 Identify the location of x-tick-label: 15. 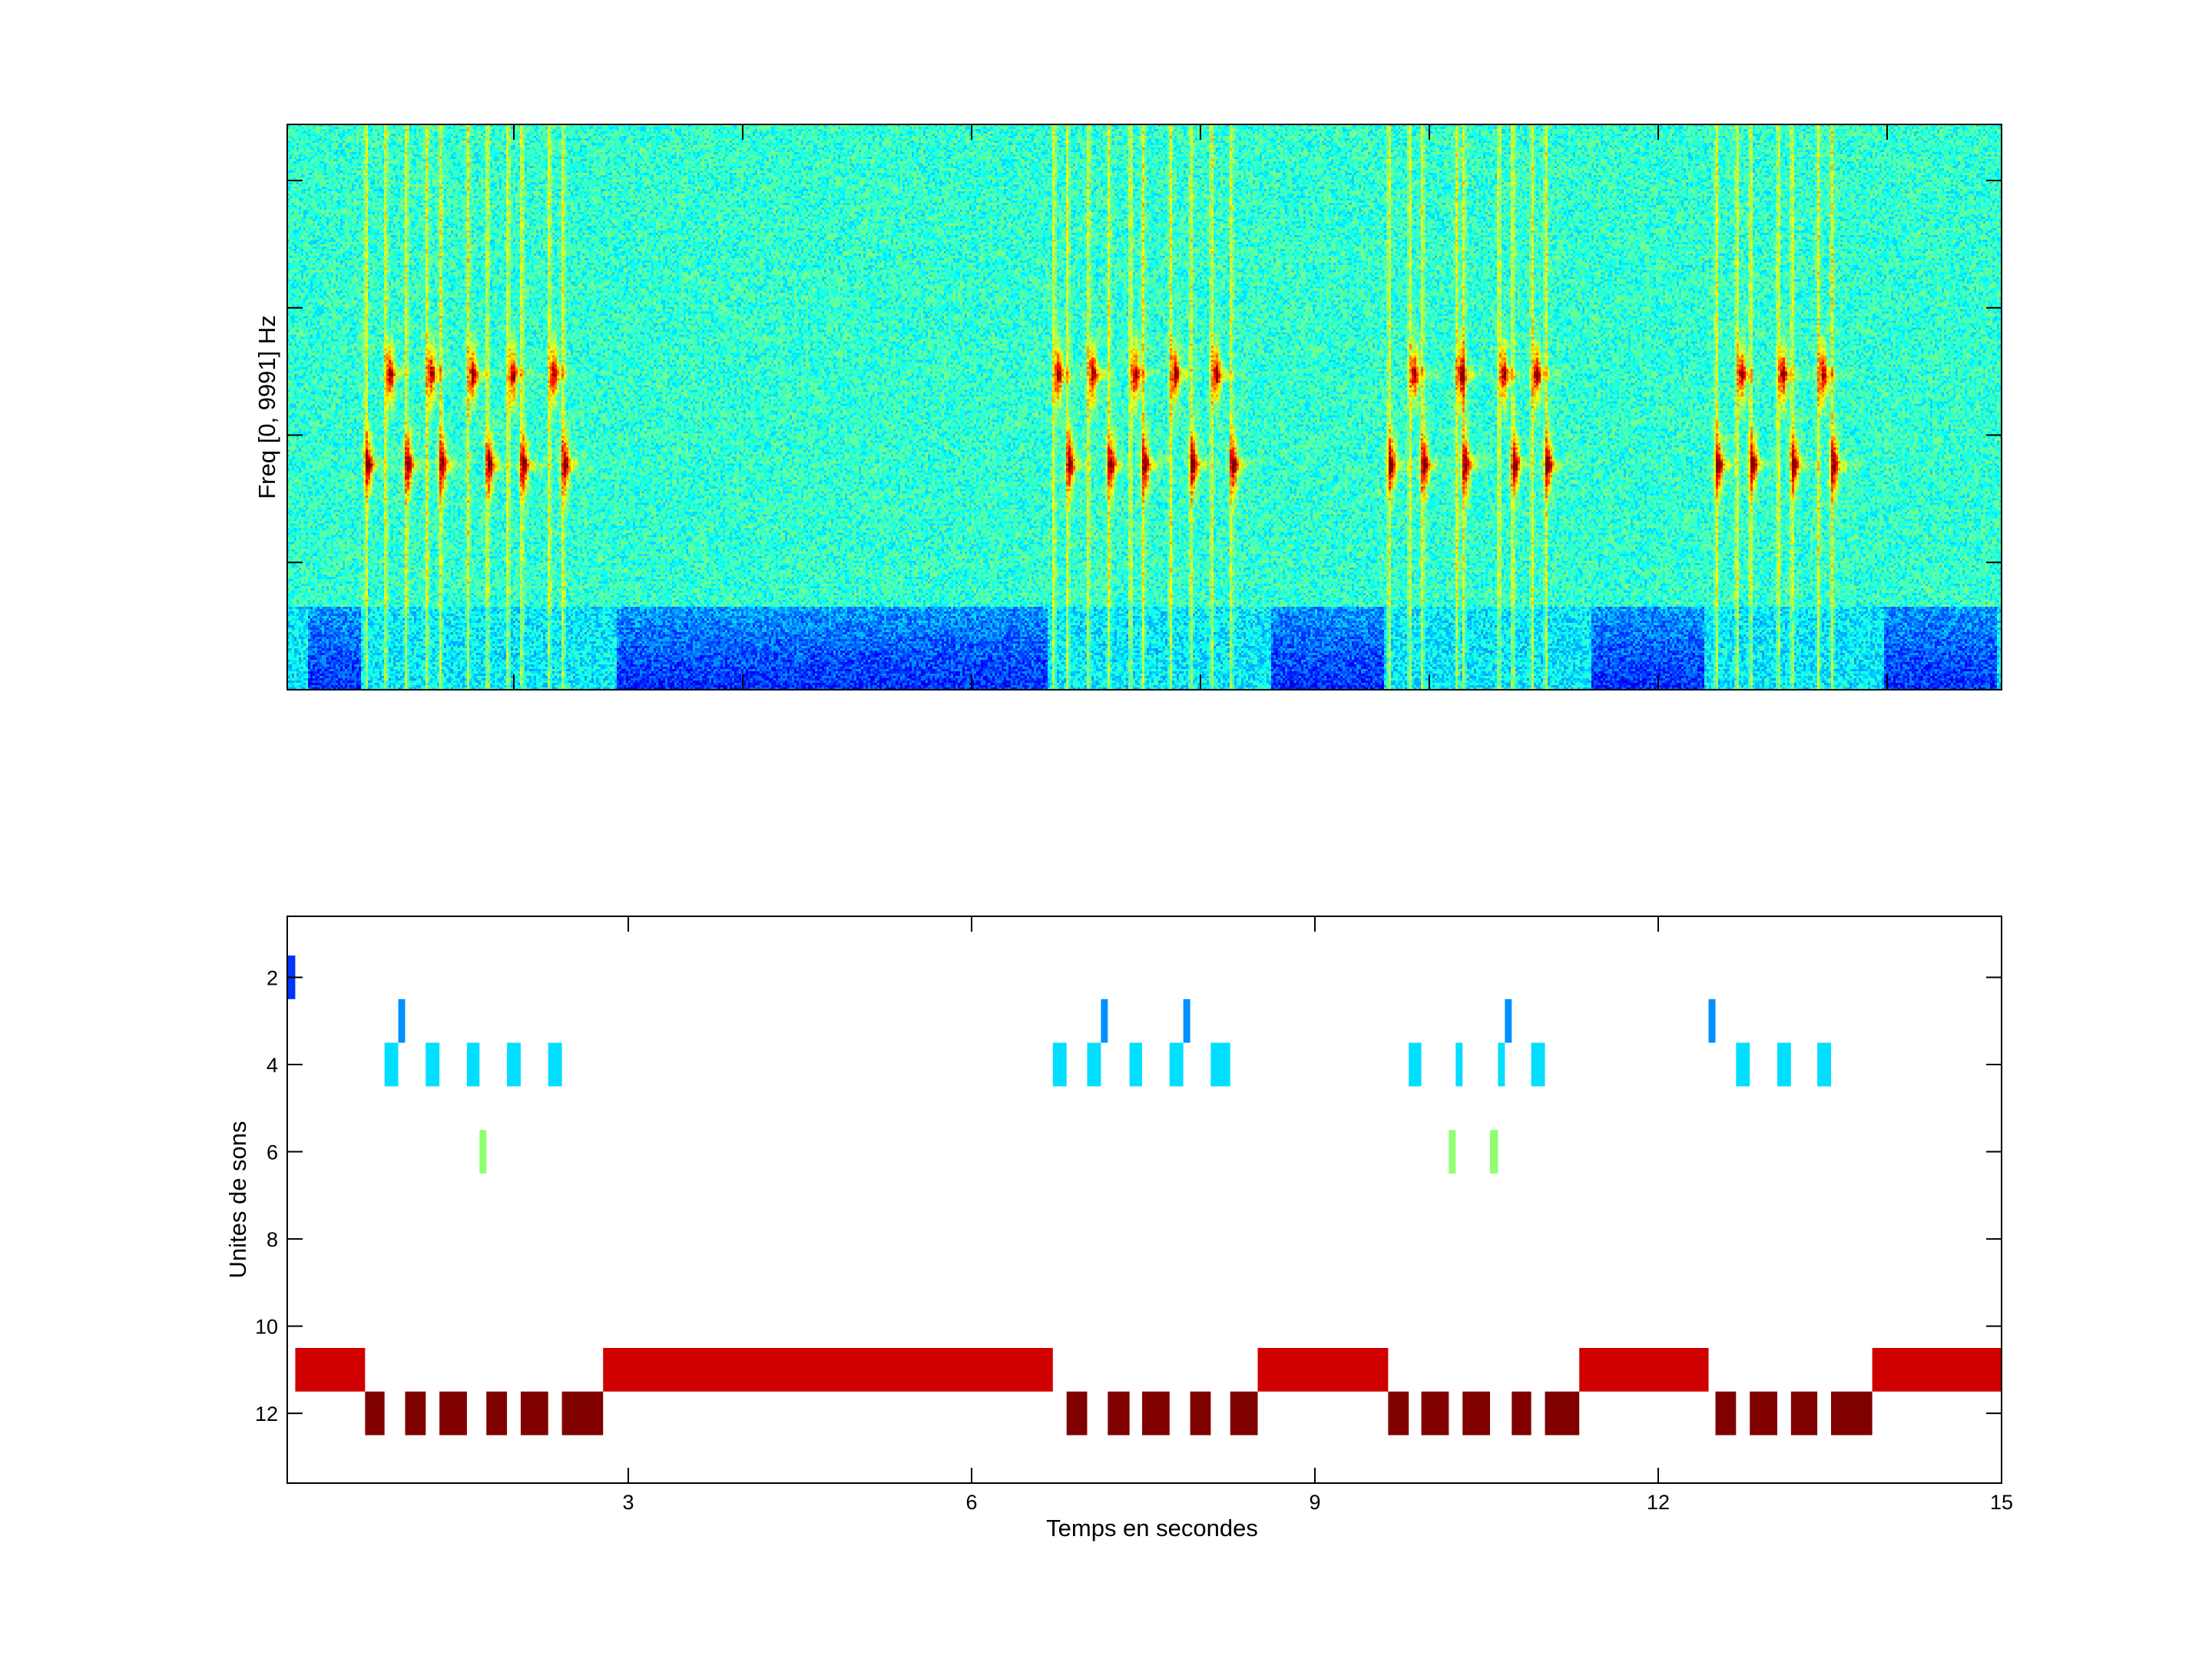
(2002, 1502).